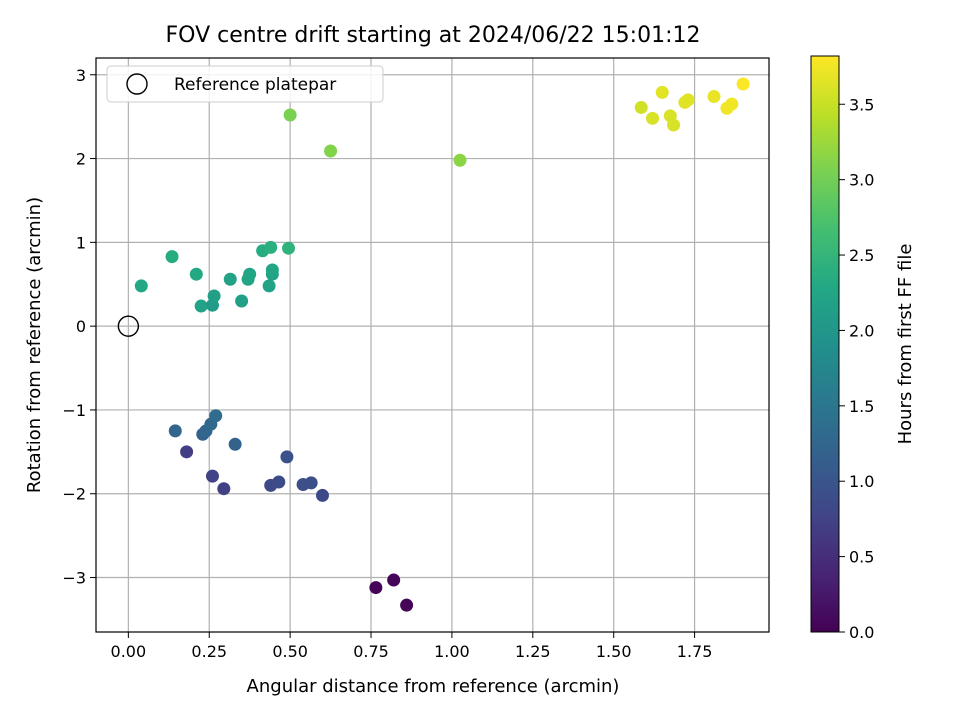 This screenshot has width=960, height=720. I want to click on colorbar-tick-label: 0.5, so click(861, 557).